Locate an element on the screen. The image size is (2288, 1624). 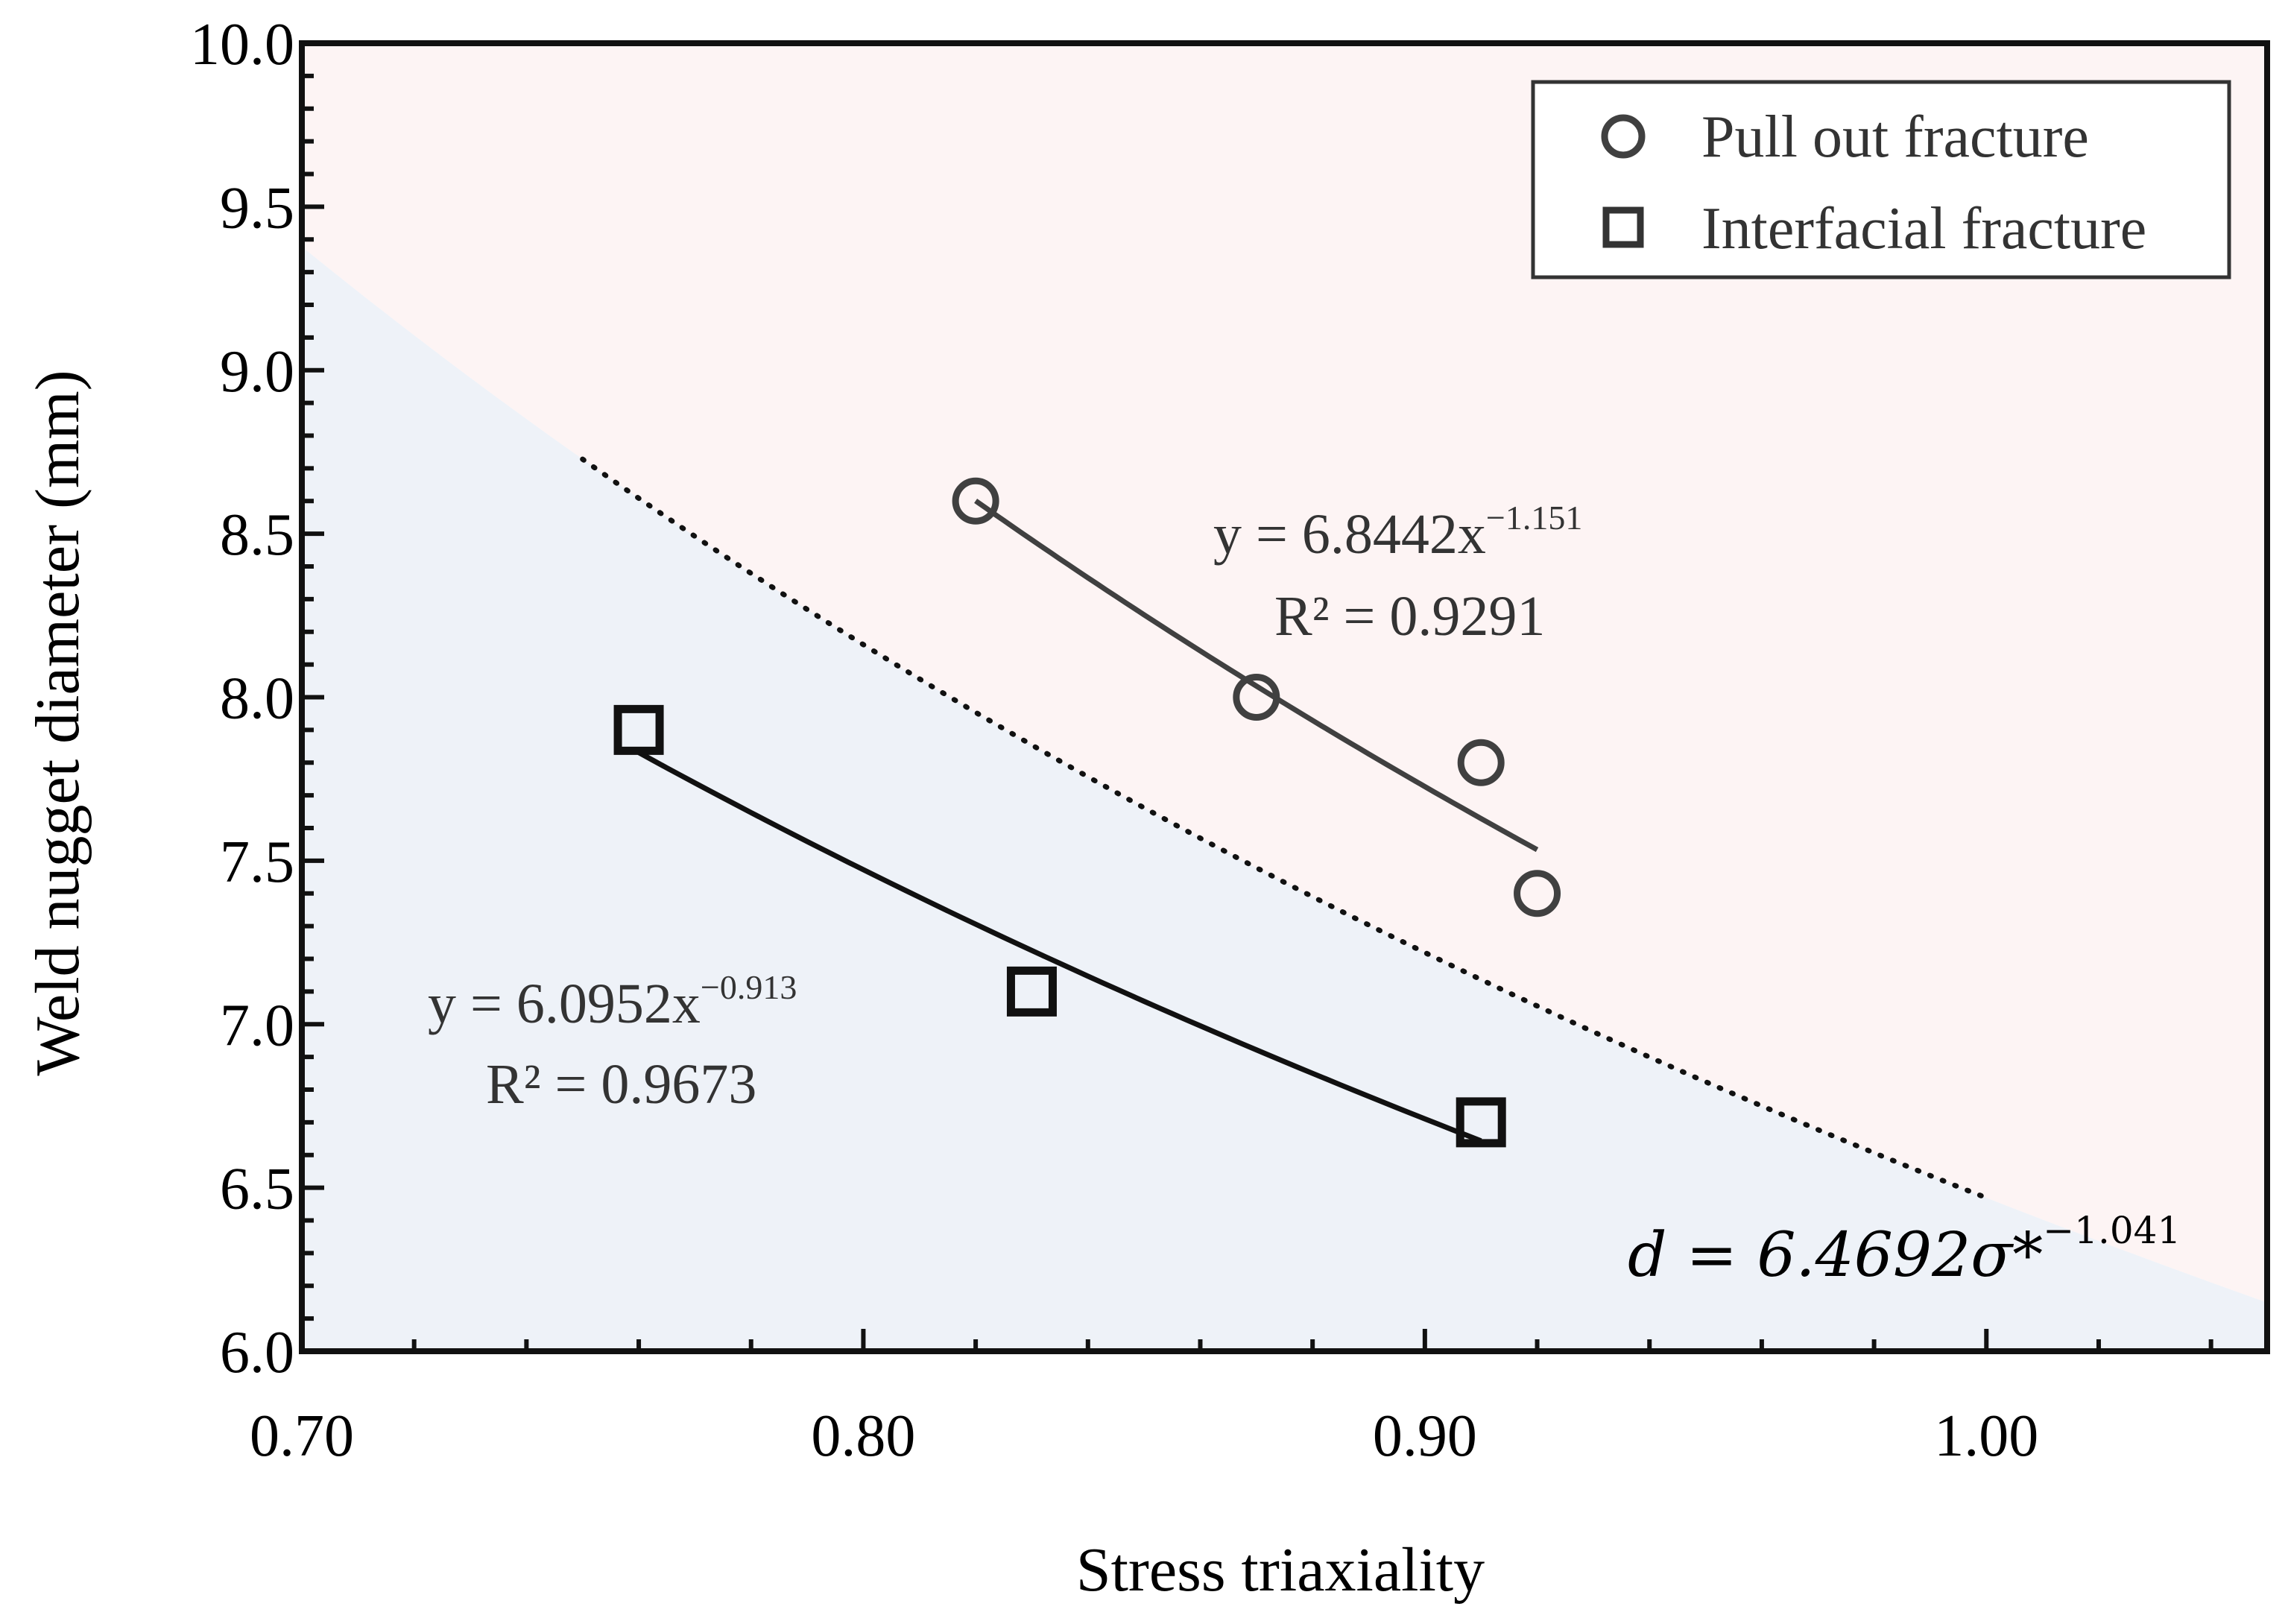
legend-label-pull-out: Pull out fracture is located at coordinates (1895, 137).